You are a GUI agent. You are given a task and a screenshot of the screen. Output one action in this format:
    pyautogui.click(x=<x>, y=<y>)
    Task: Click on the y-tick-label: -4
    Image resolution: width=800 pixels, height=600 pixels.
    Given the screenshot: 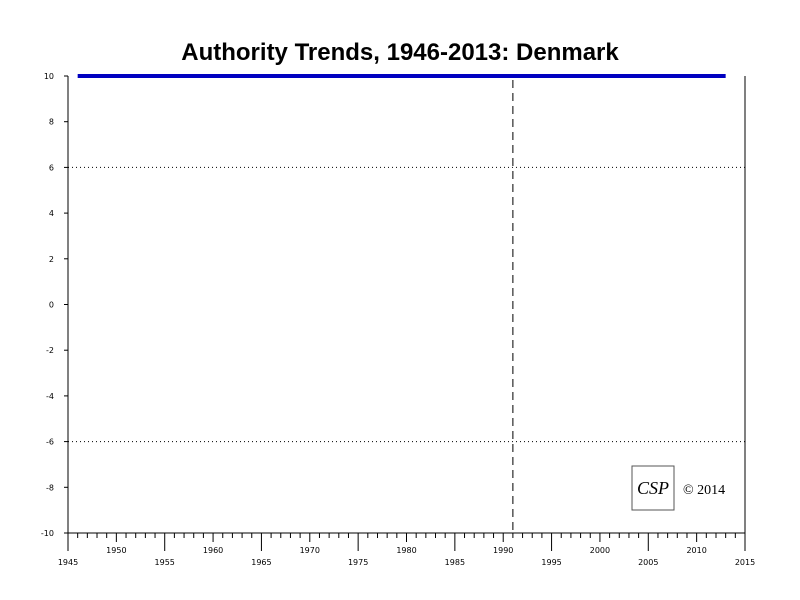 What is the action you would take?
    pyautogui.click(x=50, y=396)
    